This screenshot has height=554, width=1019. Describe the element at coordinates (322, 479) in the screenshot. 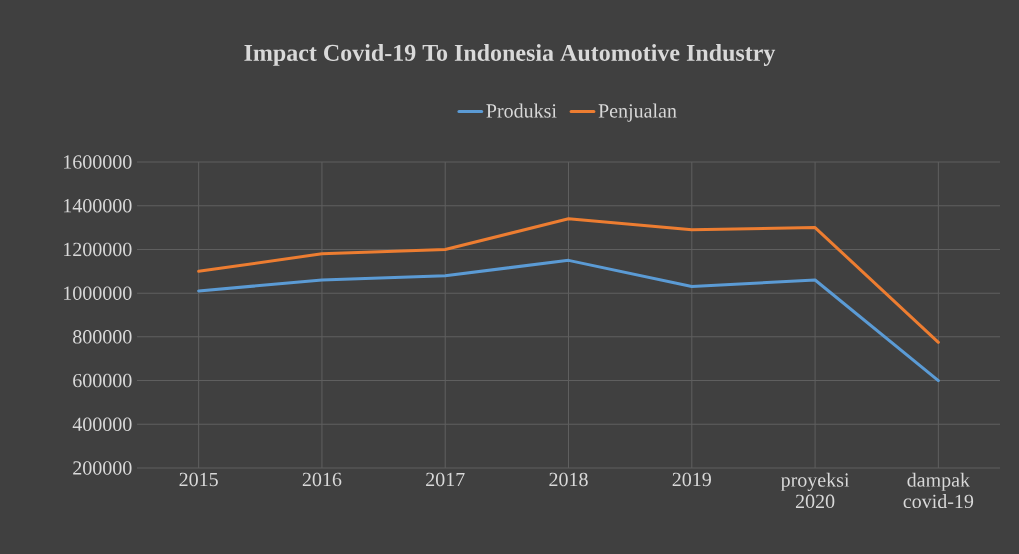

I see `x-tick-label: 2016` at that location.